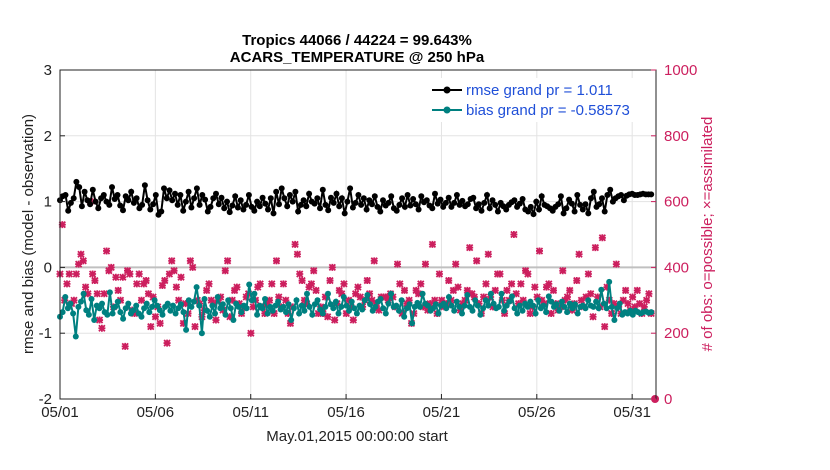 Image resolution: width=830 pixels, height=470 pixels. Describe the element at coordinates (676, 267) in the screenshot. I see `y2-tick-label: 400` at that location.